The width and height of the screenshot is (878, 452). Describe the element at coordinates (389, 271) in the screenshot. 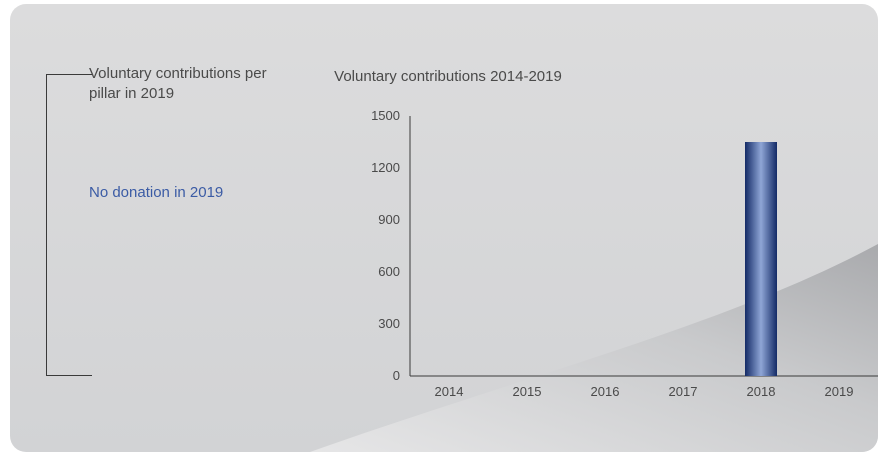

I see `y-tick-label: 600` at that location.